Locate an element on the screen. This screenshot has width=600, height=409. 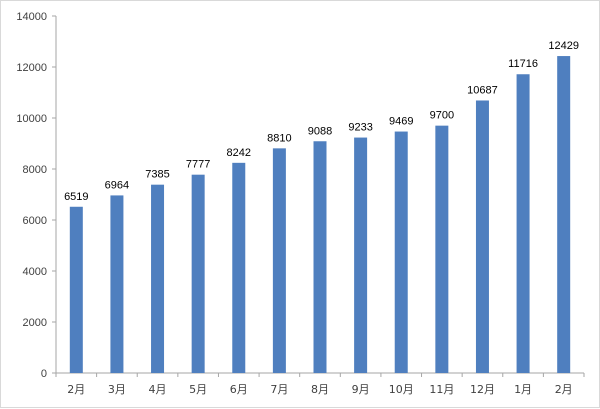
y-tick-label: 2000 is located at coordinates (35, 323).